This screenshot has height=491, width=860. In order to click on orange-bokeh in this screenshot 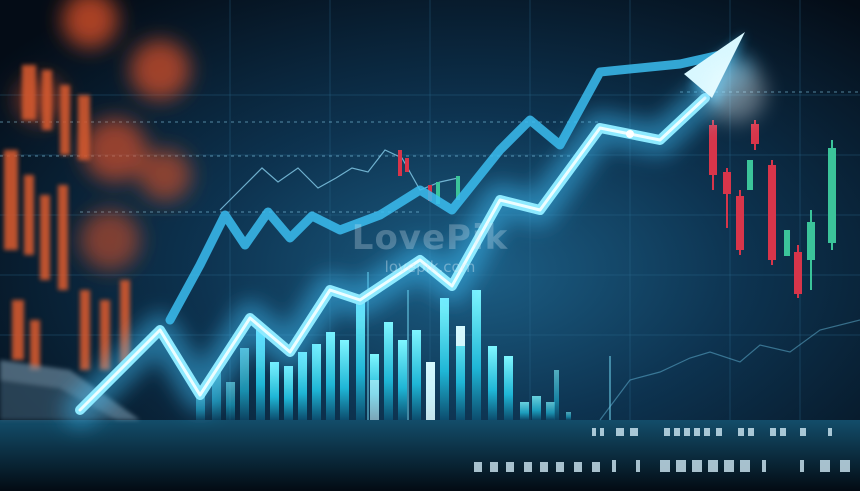, I will do `click(103, 135)`.